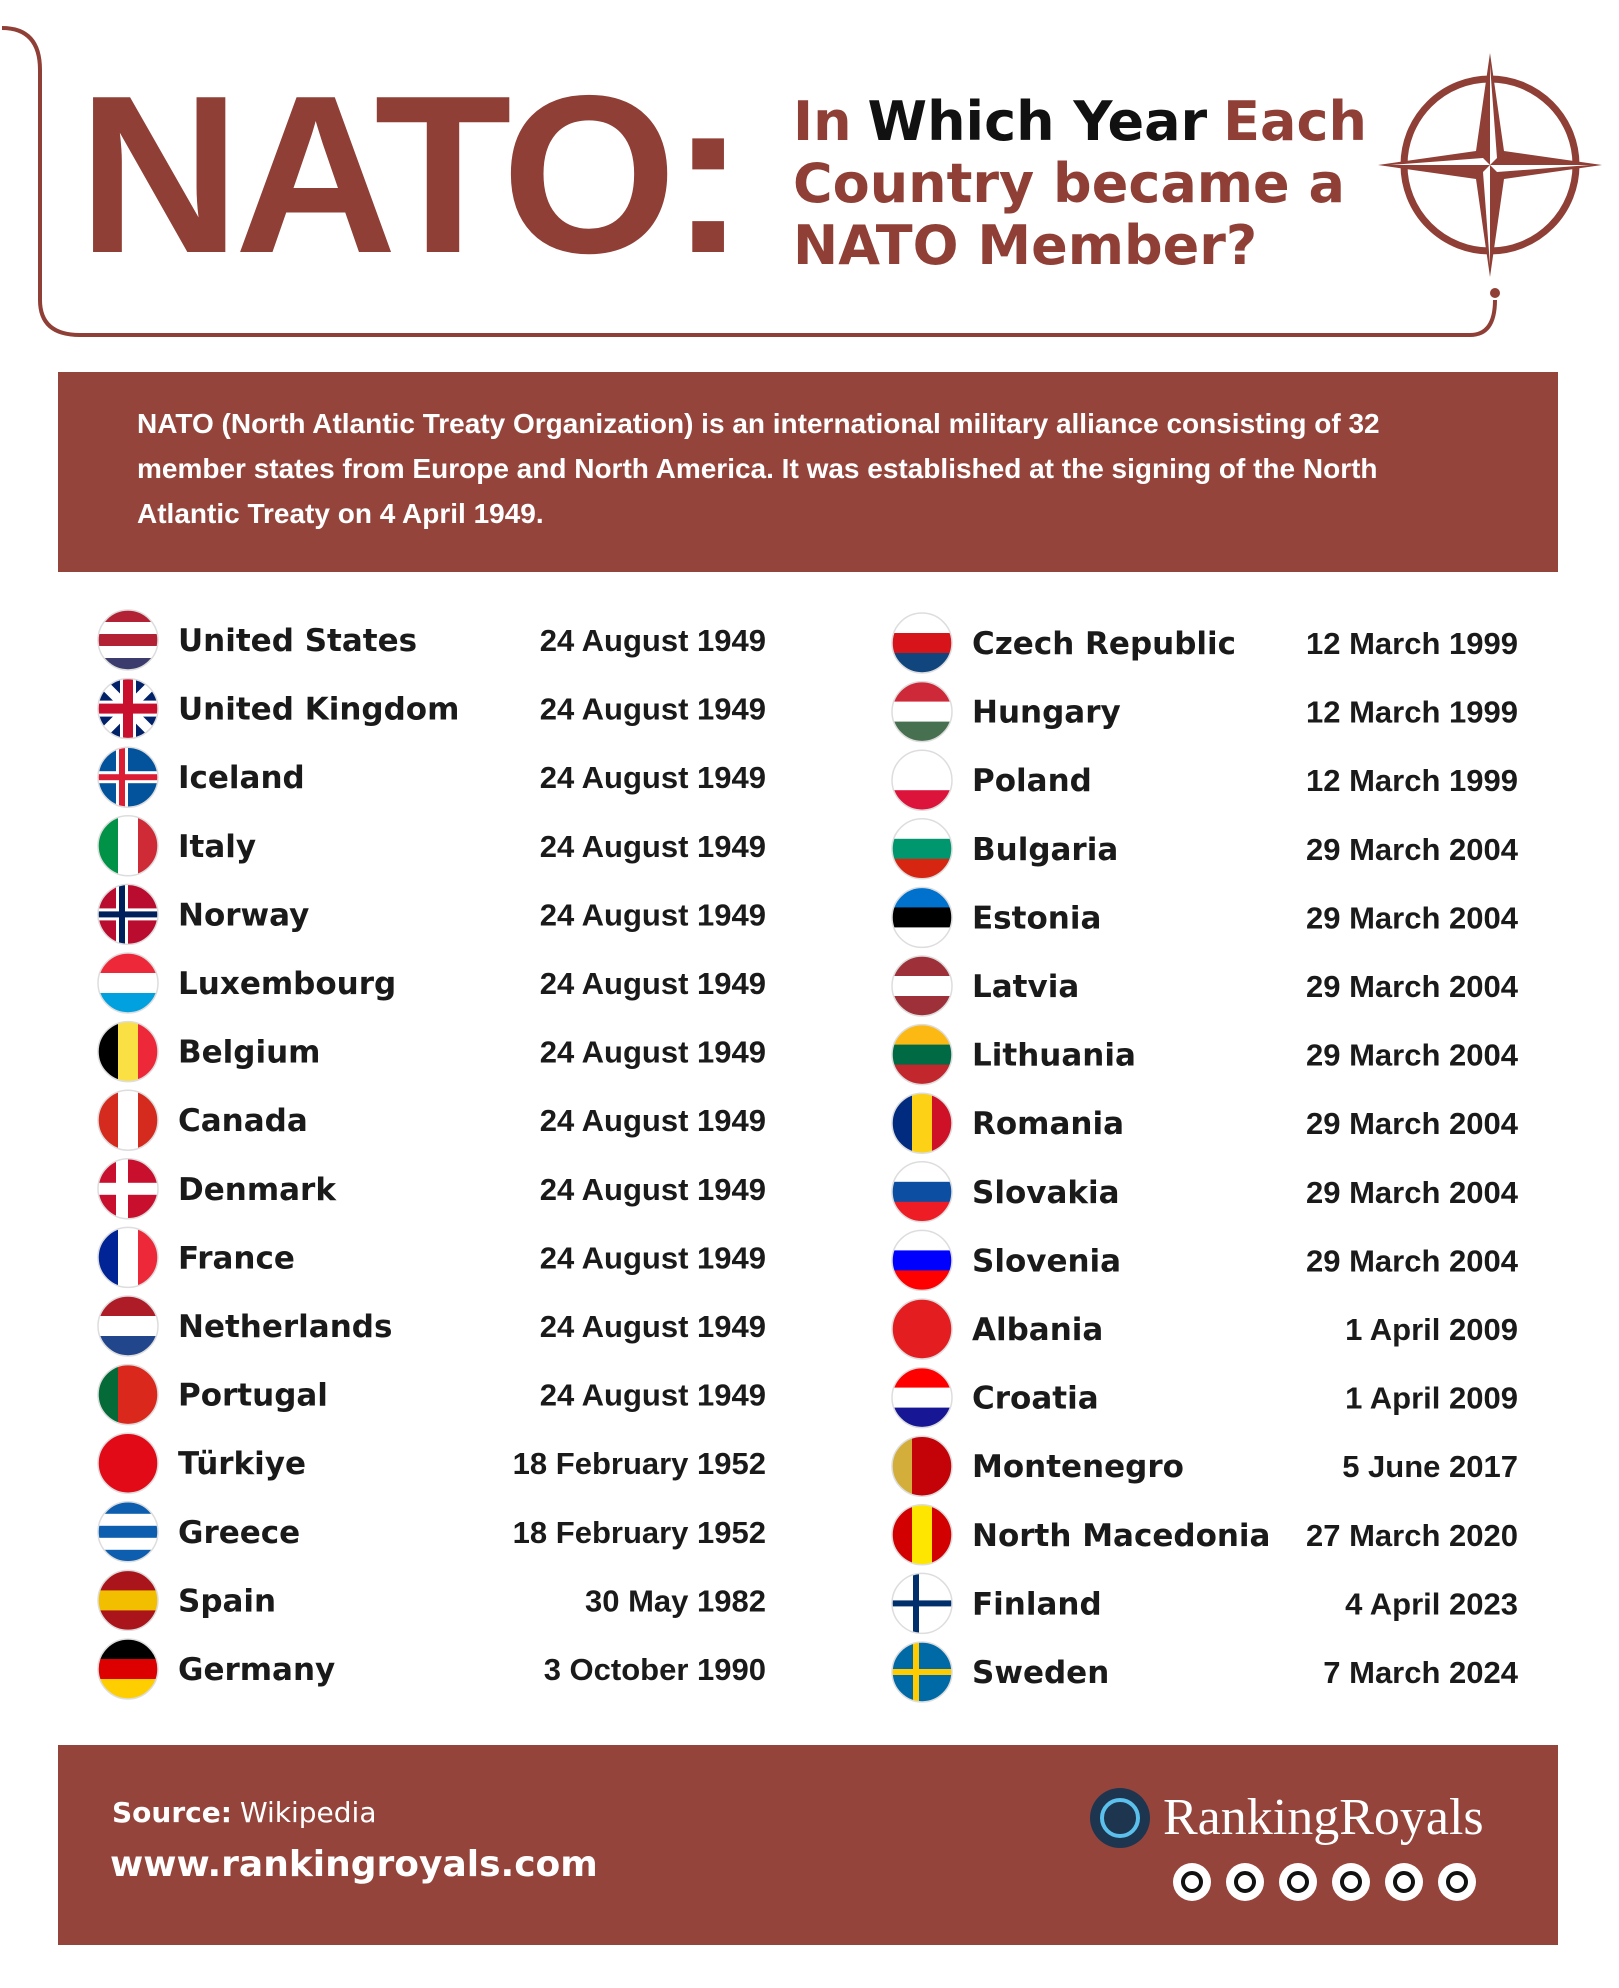 The width and height of the screenshot is (1619, 1988). Describe the element at coordinates (1046, 1261) in the screenshot. I see `country-name: Slovenia` at that location.